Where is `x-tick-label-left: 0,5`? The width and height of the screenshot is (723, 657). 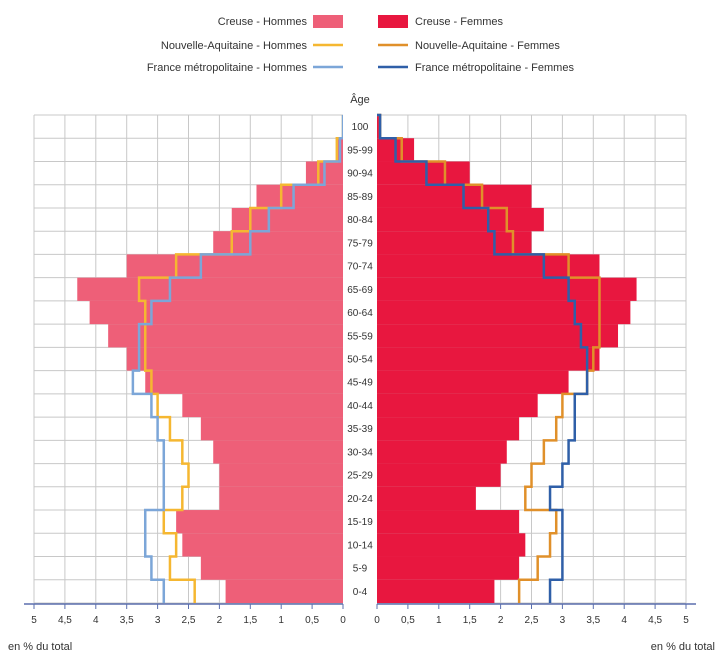
x-tick-label-left: 0,5 is located at coordinates (312, 620).